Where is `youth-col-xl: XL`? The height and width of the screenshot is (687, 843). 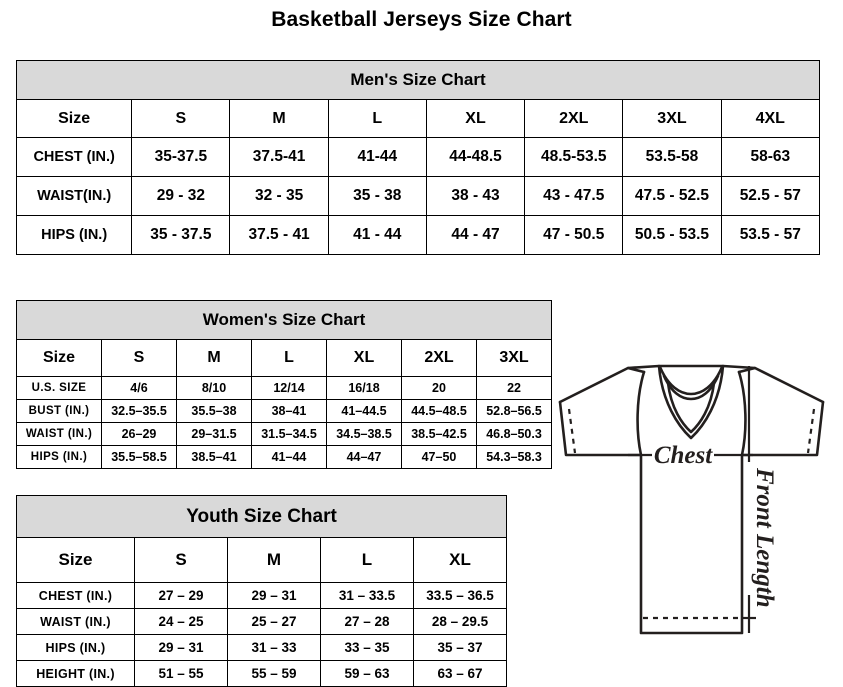 youth-col-xl: XL is located at coordinates (460, 560).